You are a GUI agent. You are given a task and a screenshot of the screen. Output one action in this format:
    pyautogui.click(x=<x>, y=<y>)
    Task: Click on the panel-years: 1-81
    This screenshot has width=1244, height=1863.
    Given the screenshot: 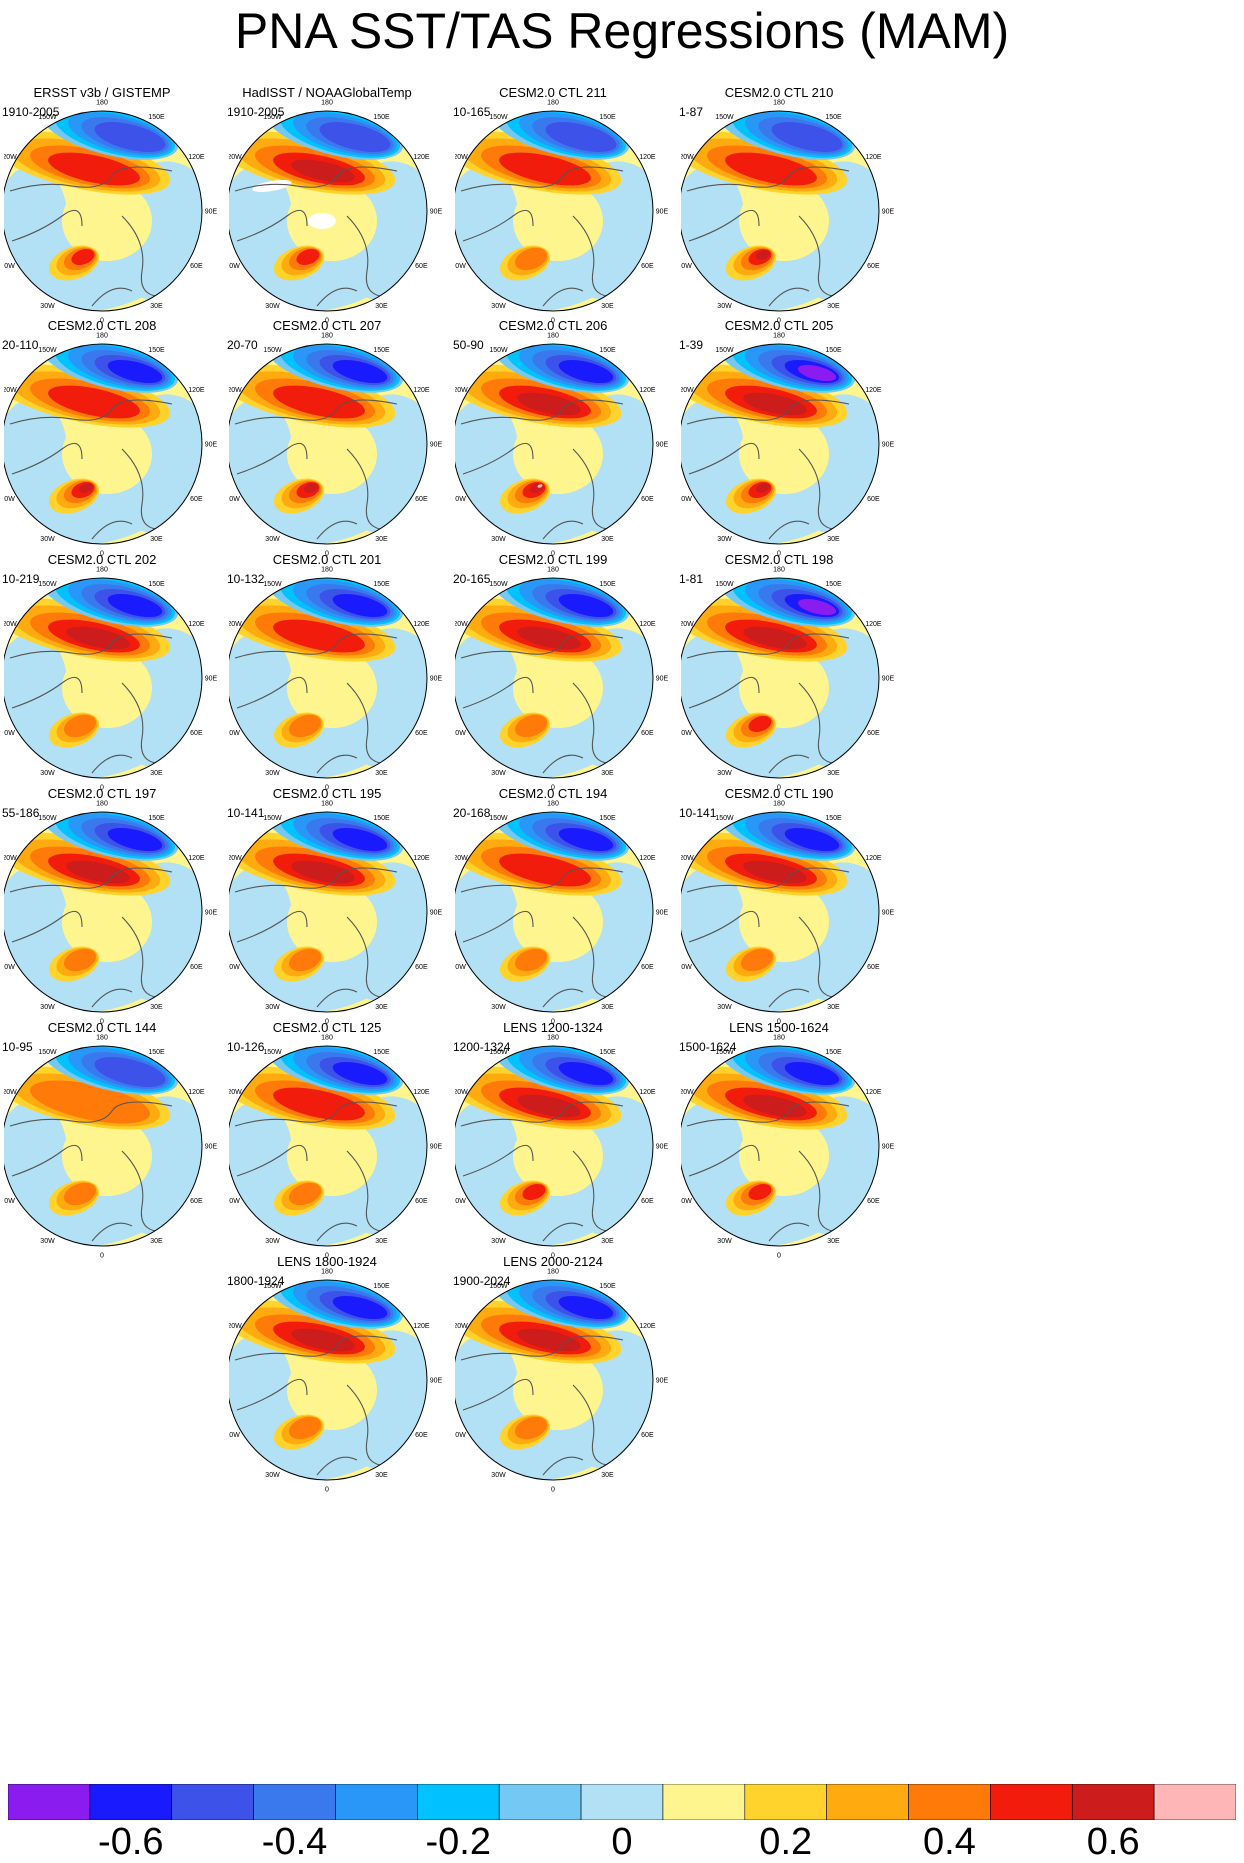 What is the action you would take?
    pyautogui.click(x=691, y=579)
    